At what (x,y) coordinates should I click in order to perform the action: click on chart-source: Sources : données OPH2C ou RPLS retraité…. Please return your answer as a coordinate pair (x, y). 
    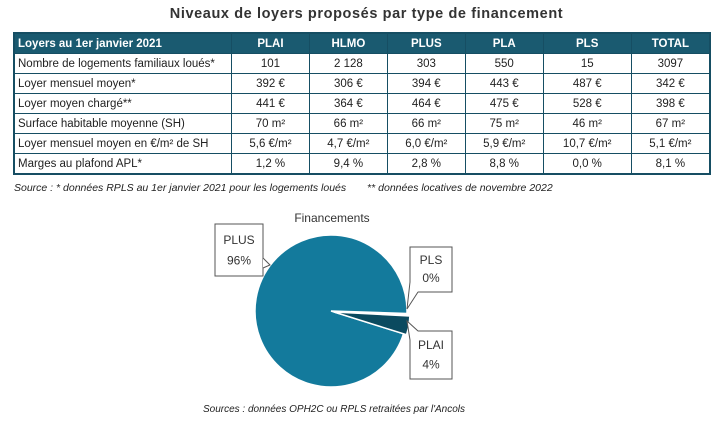
    Looking at the image, I should click on (334, 409).